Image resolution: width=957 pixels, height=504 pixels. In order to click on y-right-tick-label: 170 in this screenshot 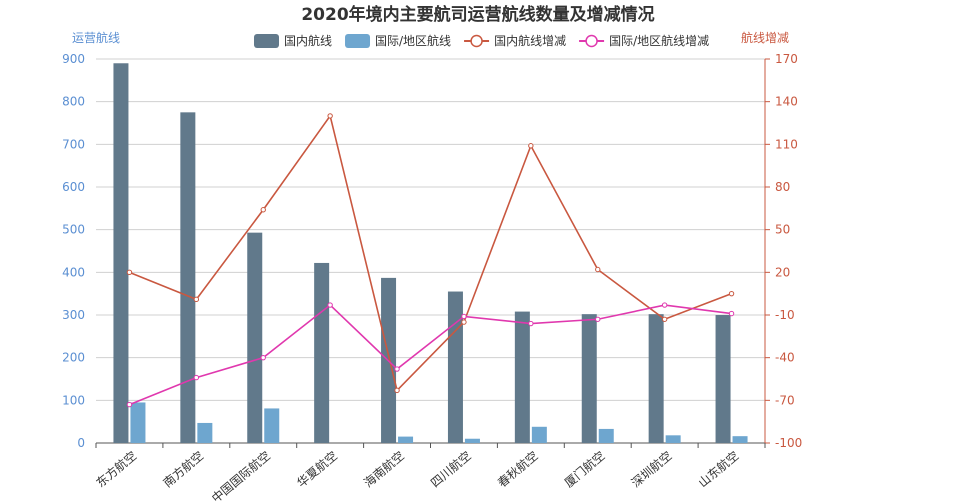, I will do `click(786, 59)`.